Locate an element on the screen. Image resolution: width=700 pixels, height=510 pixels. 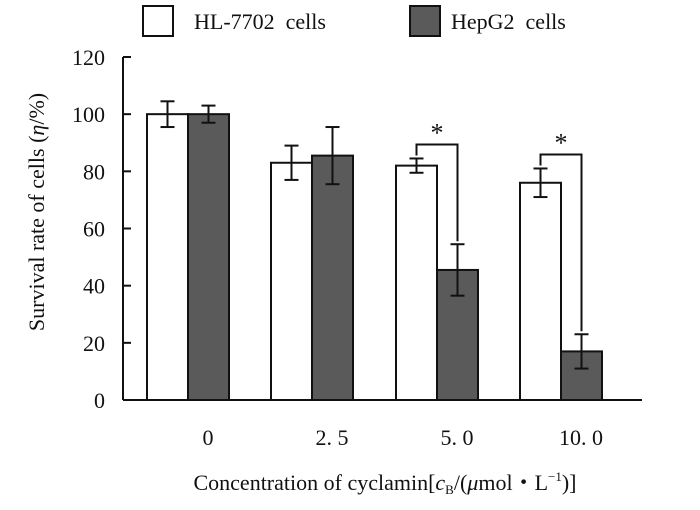
y-ticks: 0 20 40 60 80 100 120 is located at coordinates (101, 229).